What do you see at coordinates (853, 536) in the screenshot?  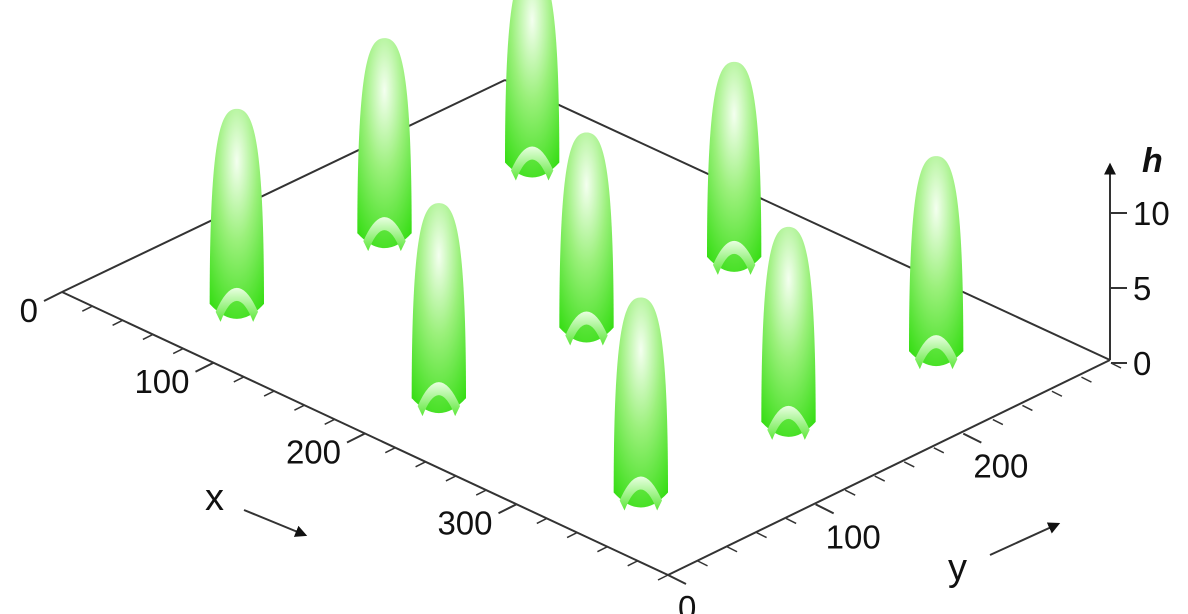 I see `y-tick-label: 100` at bounding box center [853, 536].